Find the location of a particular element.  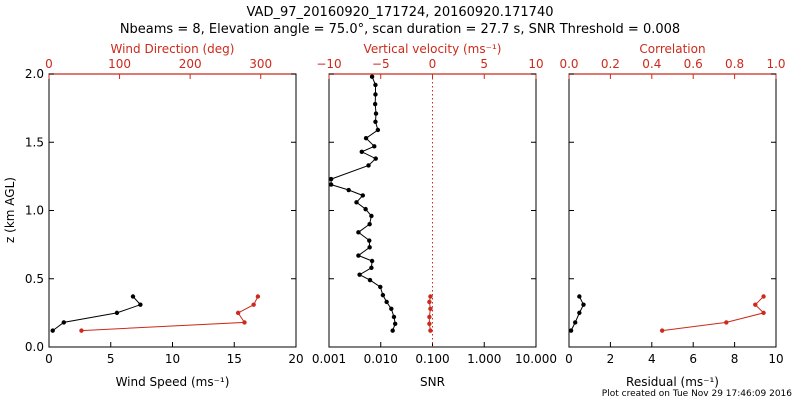

y-tick-label: 1.5 is located at coordinates (34, 142).